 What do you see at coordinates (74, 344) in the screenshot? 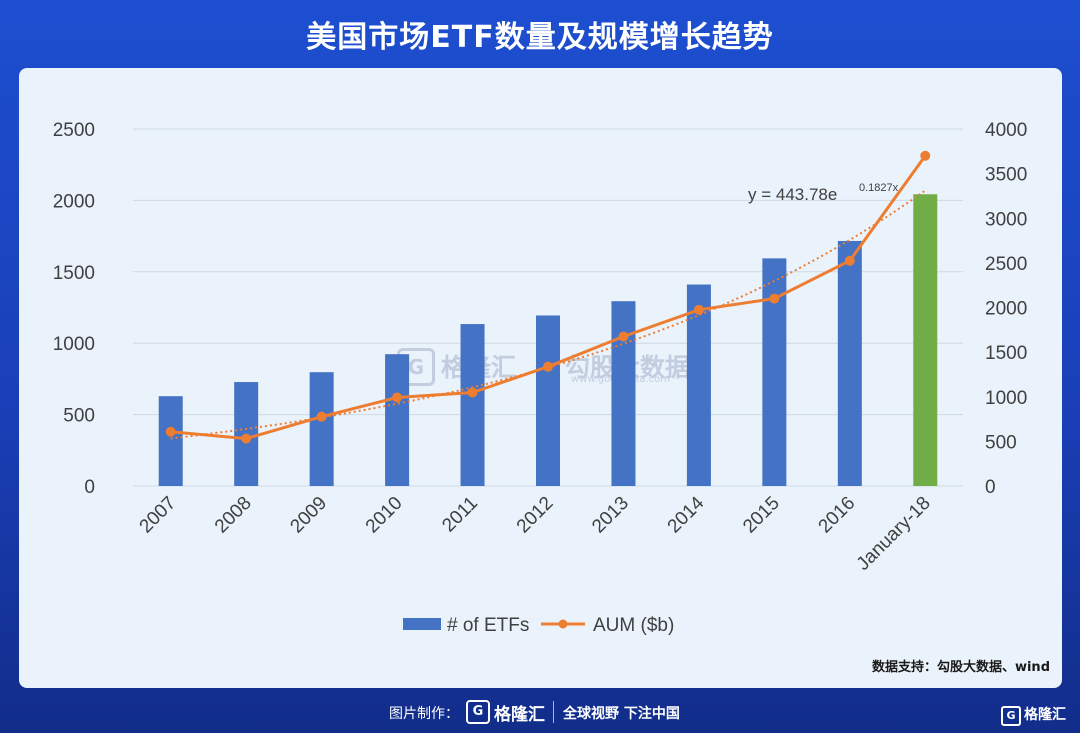
I see `y-left-tick-label: 1000` at bounding box center [74, 344].